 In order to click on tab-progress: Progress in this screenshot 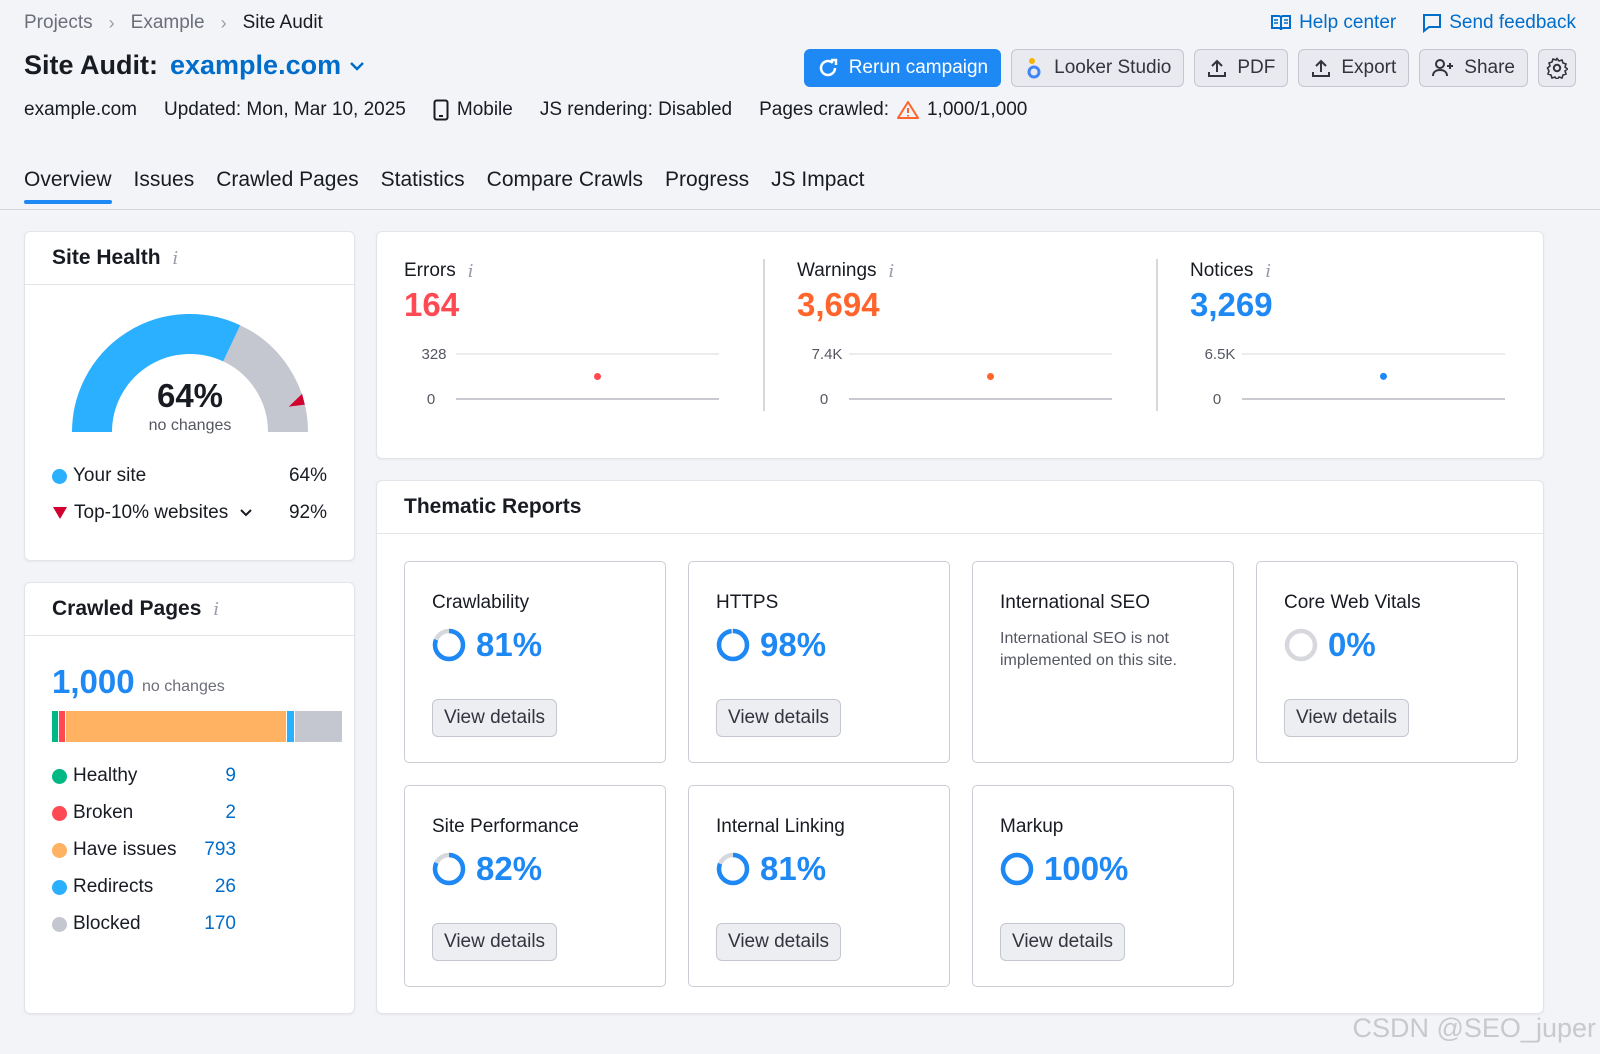, I will do `click(707, 179)`.